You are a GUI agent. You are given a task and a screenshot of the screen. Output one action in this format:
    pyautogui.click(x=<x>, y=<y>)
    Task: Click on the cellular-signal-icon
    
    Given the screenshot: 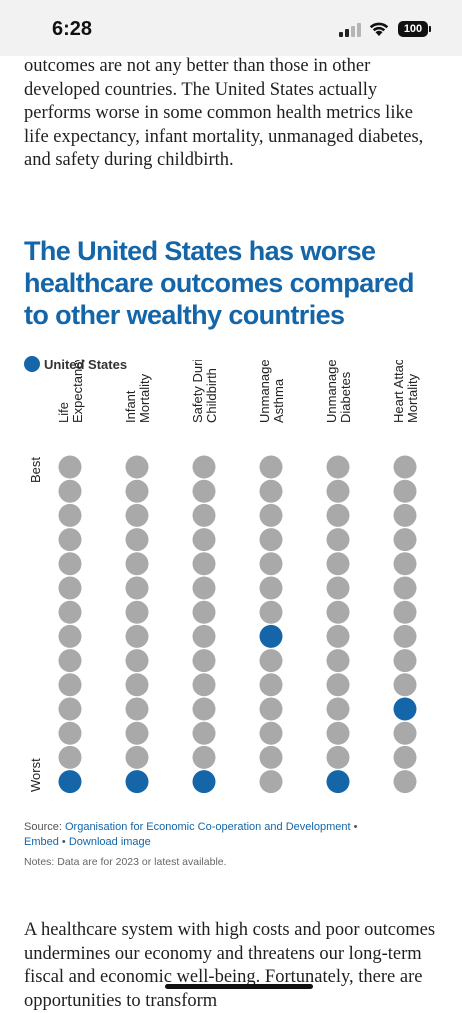 What is the action you would take?
    pyautogui.click(x=351, y=30)
    